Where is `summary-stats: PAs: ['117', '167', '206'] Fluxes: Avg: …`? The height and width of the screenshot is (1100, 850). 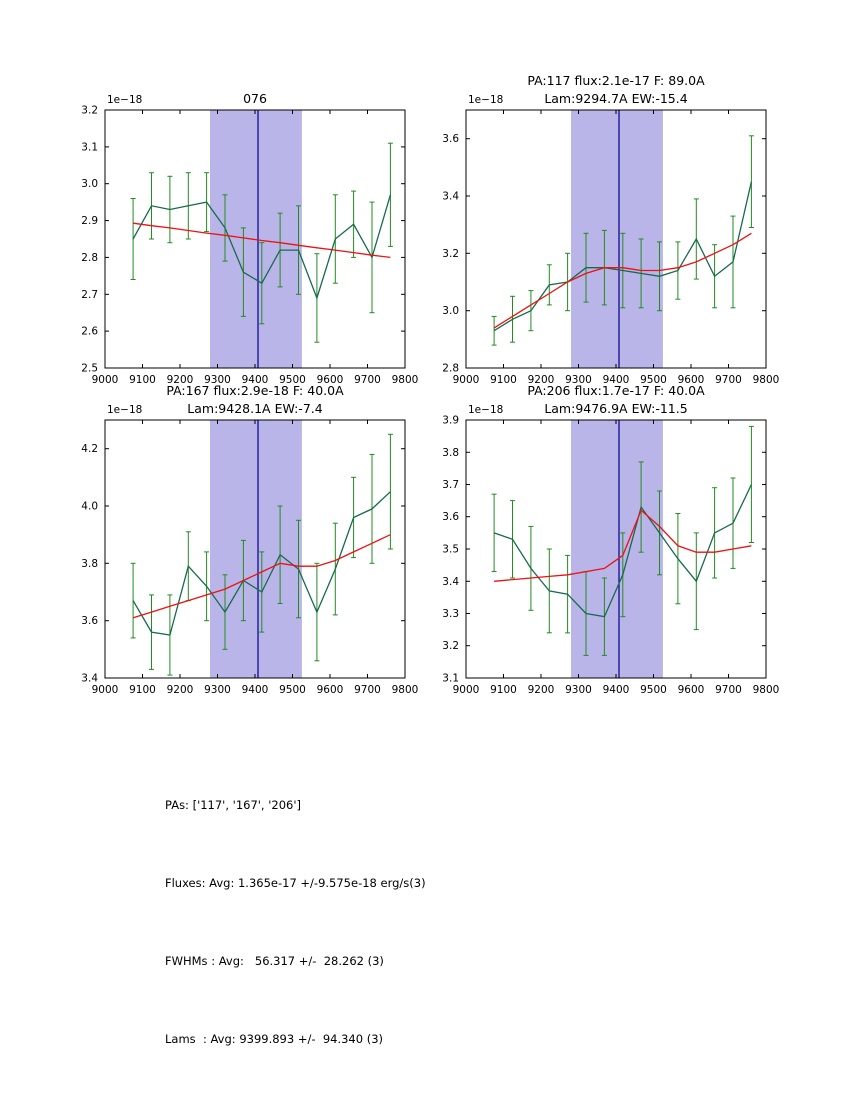
summary-stats: PAs: ['117', '167', '206'] Fluxes: Avg: … is located at coordinates (295, 920).